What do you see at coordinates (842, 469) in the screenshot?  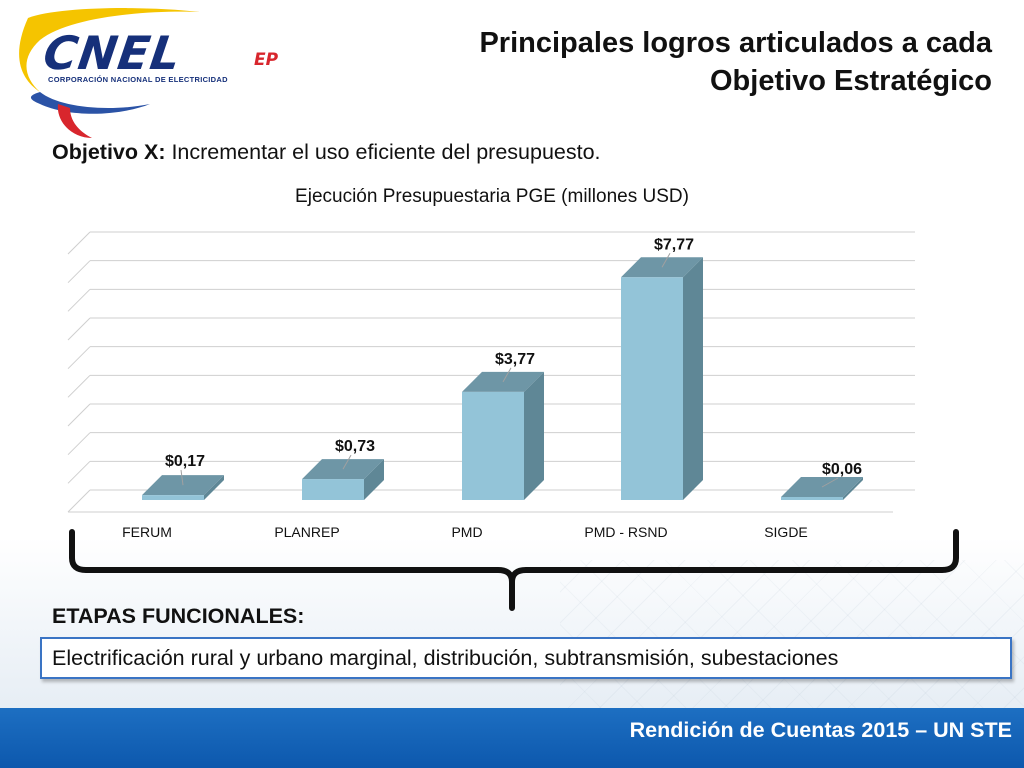 I see `data-label: $0,06` at bounding box center [842, 469].